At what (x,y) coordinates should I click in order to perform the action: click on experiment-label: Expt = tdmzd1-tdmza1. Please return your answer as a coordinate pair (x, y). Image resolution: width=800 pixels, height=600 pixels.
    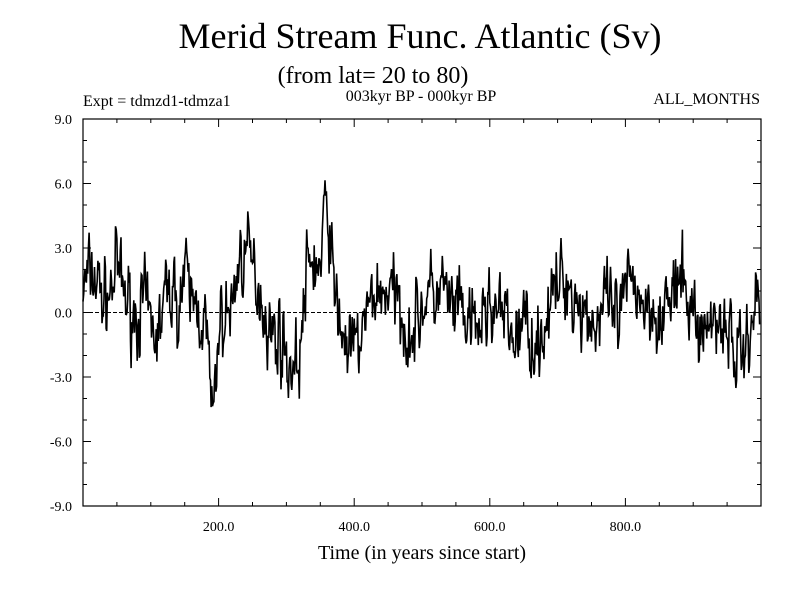
    Looking at the image, I should click on (157, 101).